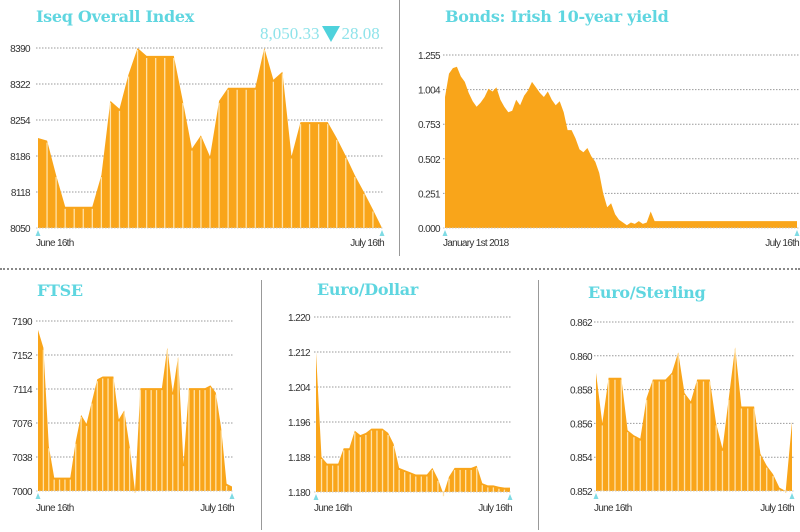  Describe the element at coordinates (476, 243) in the screenshot. I see `x-label-start: January 1st 2018` at that location.